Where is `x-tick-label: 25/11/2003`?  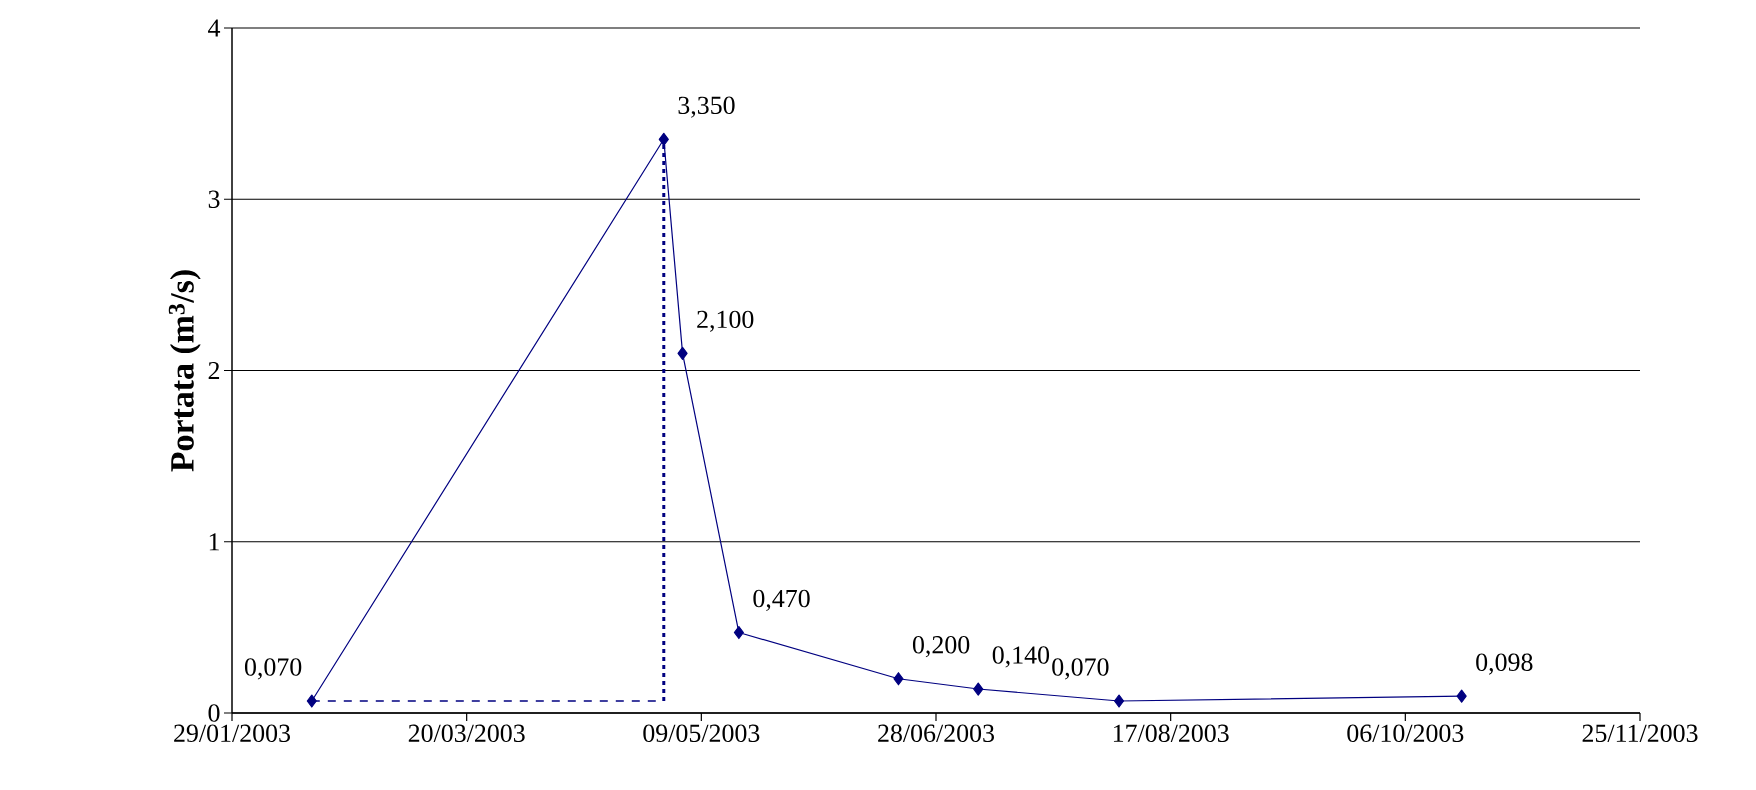
x-tick-label: 25/11/2003 is located at coordinates (1640, 733).